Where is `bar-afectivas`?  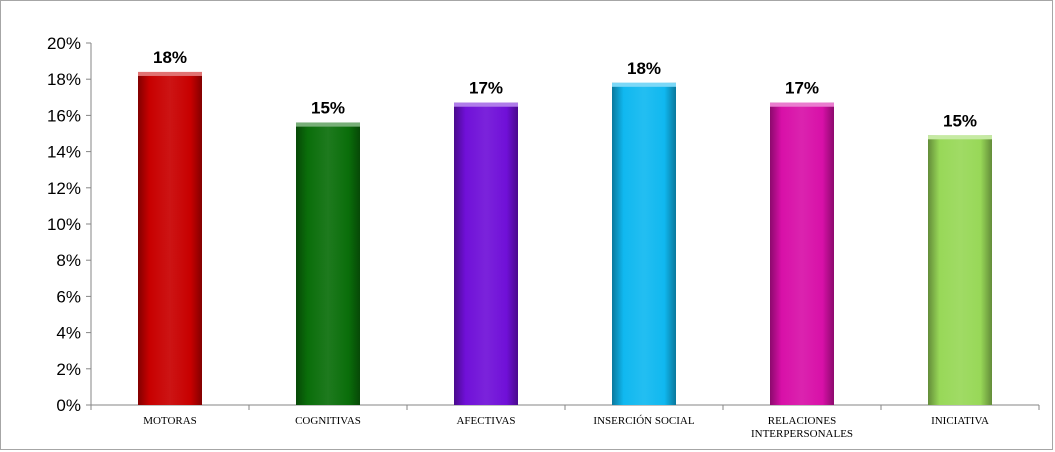 bar-afectivas is located at coordinates (486, 253).